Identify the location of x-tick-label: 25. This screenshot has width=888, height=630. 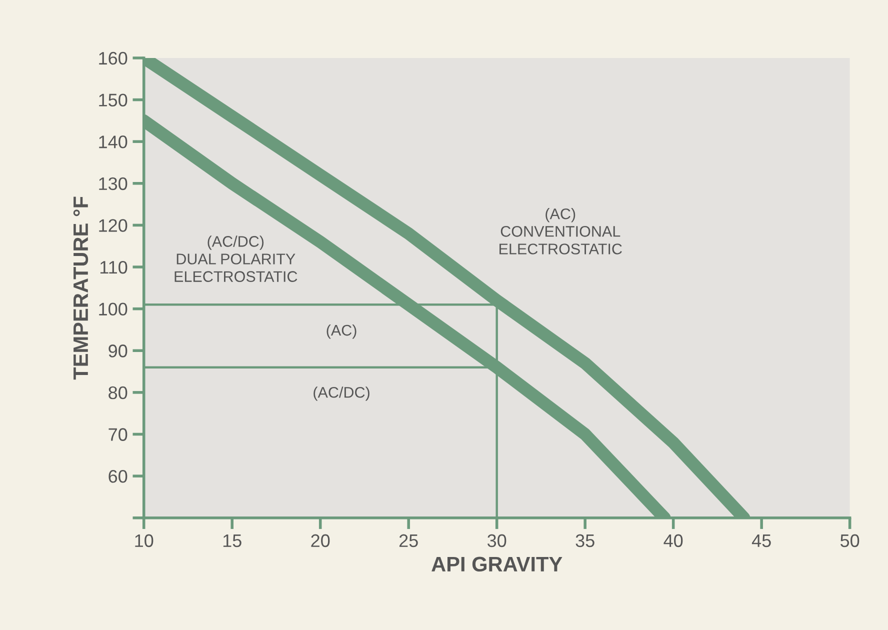
(408, 541).